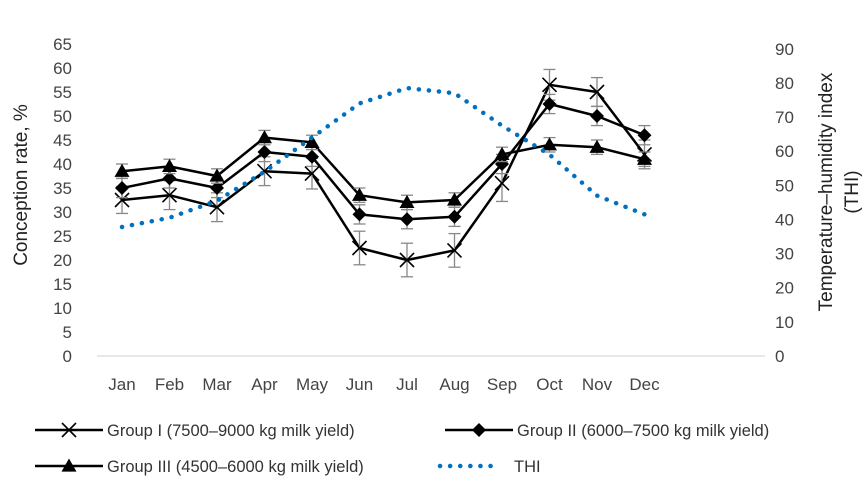 The image size is (864, 479). I want to click on x-tick-label: Mar, so click(217, 384).